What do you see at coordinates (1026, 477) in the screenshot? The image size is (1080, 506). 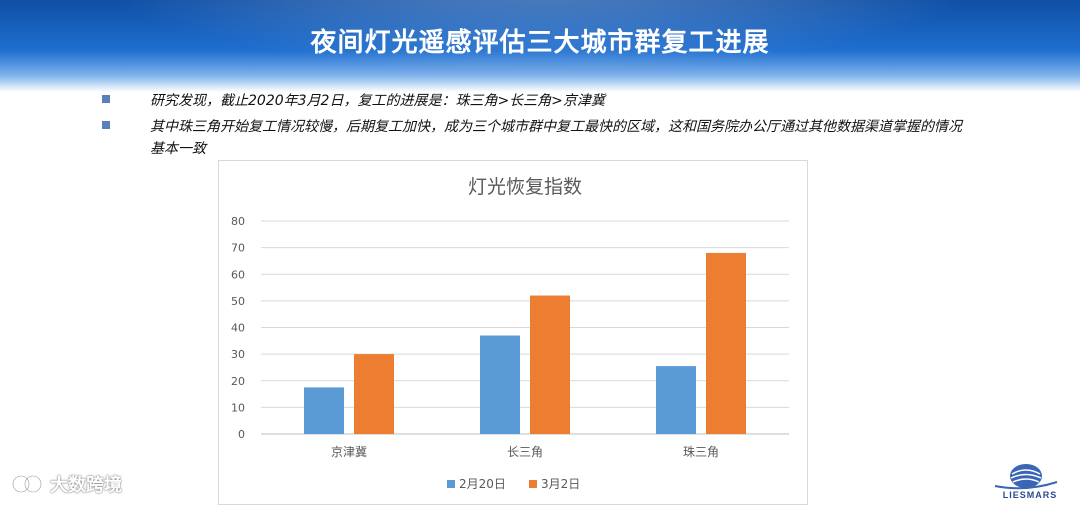 I see `liesmars-globe-icon` at bounding box center [1026, 477].